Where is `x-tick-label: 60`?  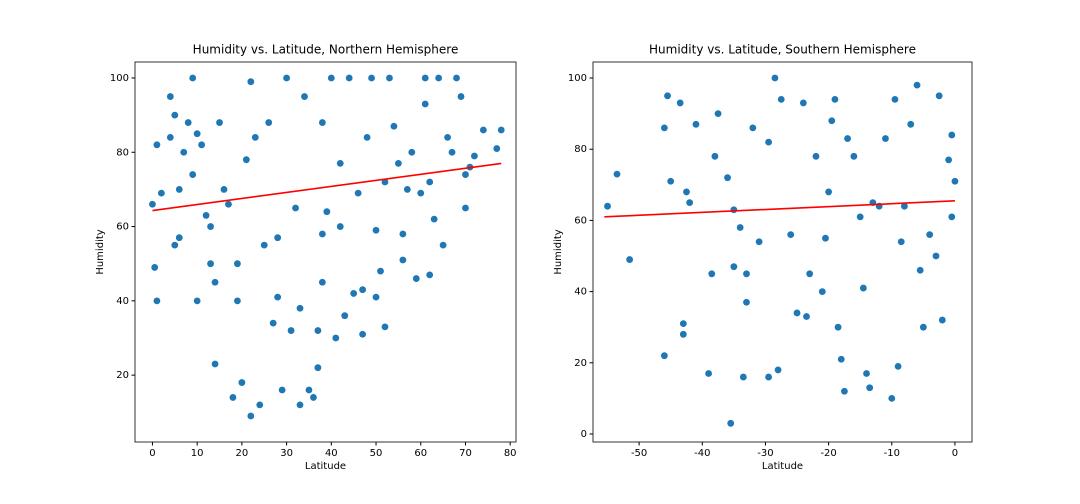
x-tick-label: 60 is located at coordinates (420, 453).